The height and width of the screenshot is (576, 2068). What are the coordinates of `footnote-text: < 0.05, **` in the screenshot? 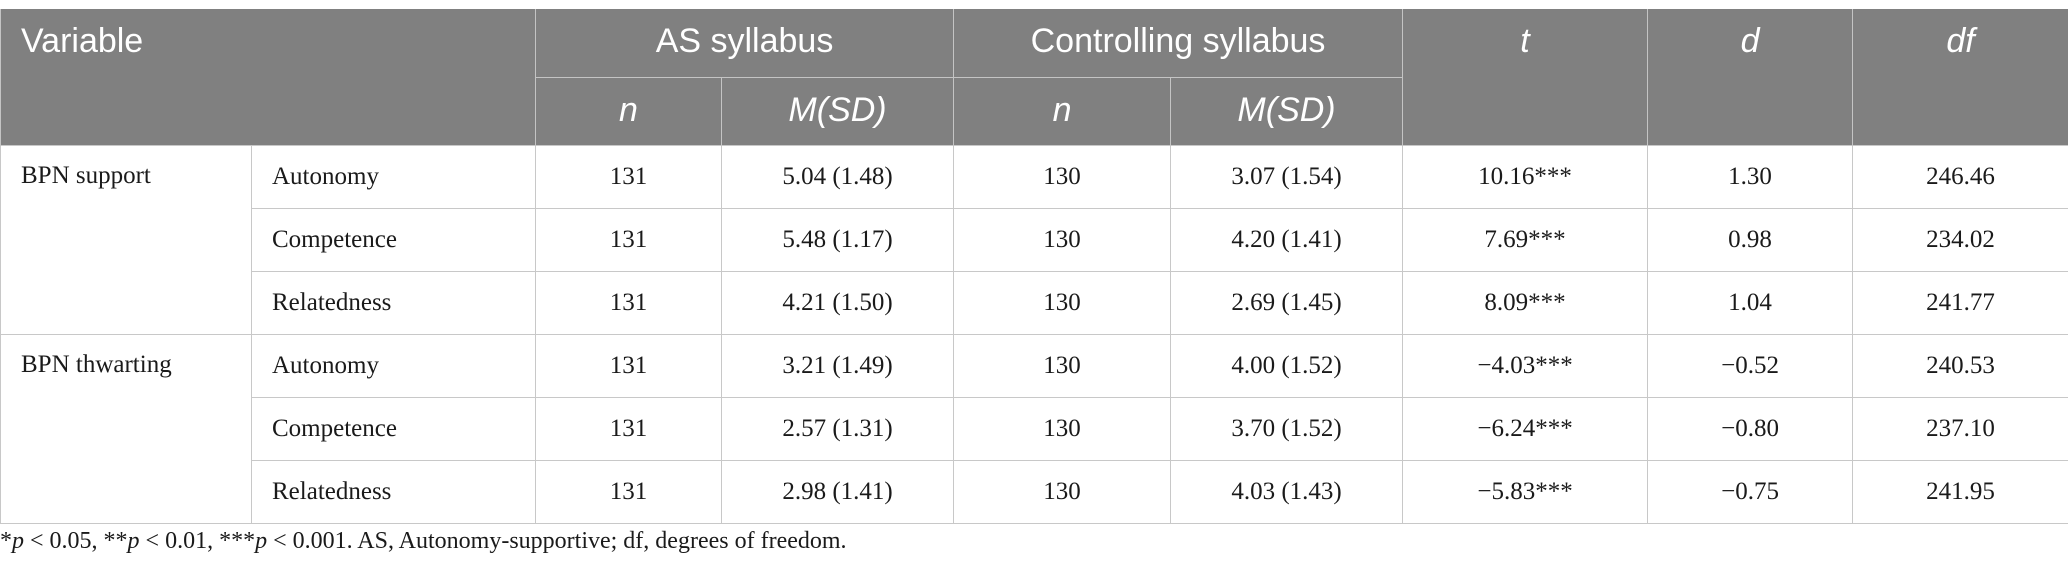 It's located at (76, 541).